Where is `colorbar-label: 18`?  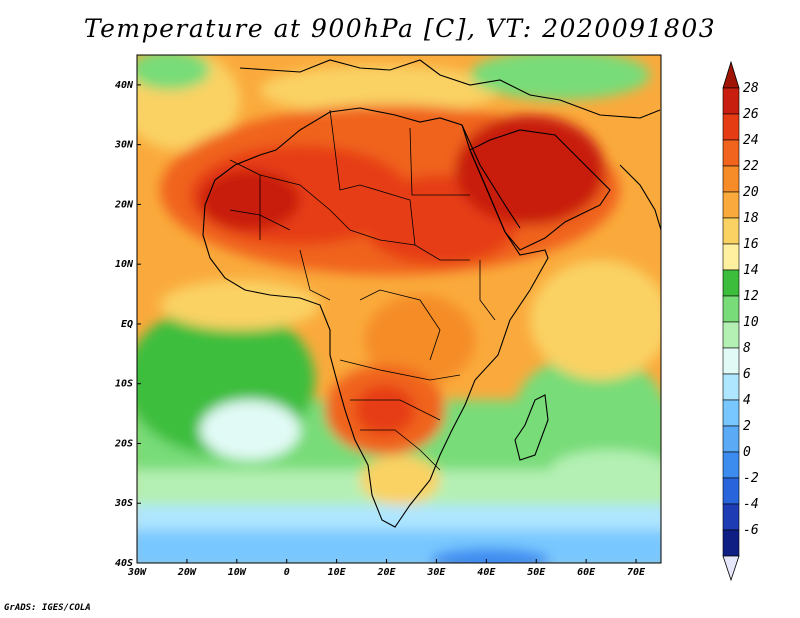
colorbar-label: 18 is located at coordinates (751, 218).